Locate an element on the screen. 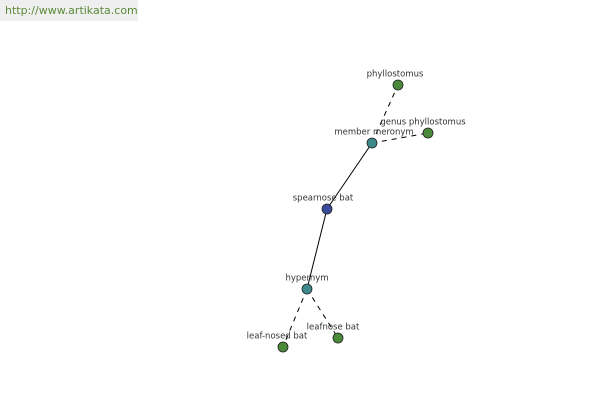 The image size is (600, 404). node-label: spearnose bat is located at coordinates (323, 199).